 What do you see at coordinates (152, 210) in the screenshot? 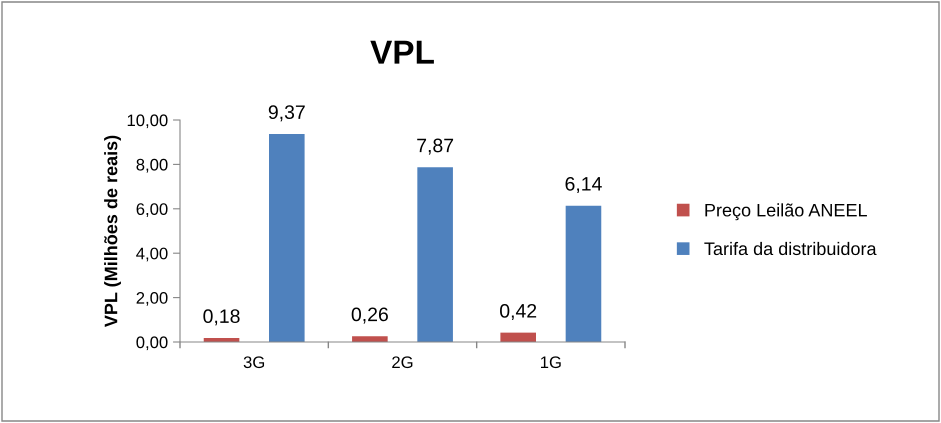
I see `y-tick-label: 6,00` at bounding box center [152, 210].